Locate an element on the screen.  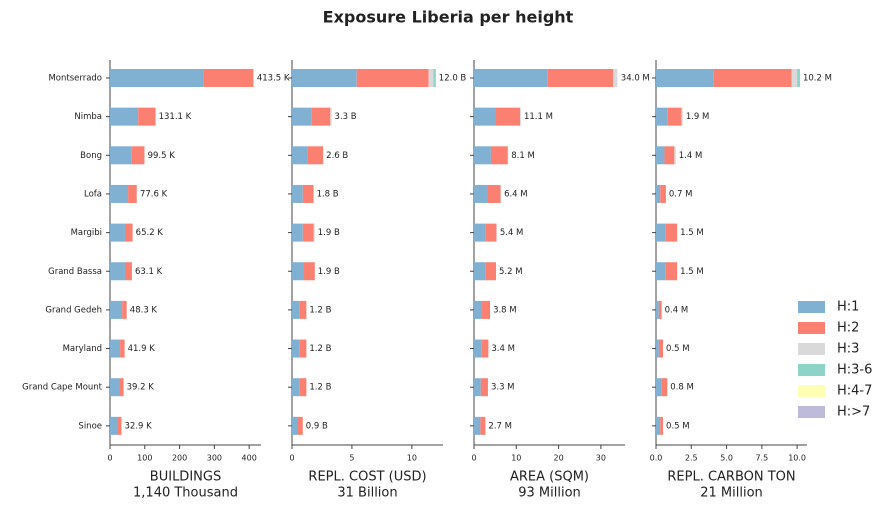
legend-label: H:3-6 is located at coordinates (854, 370).